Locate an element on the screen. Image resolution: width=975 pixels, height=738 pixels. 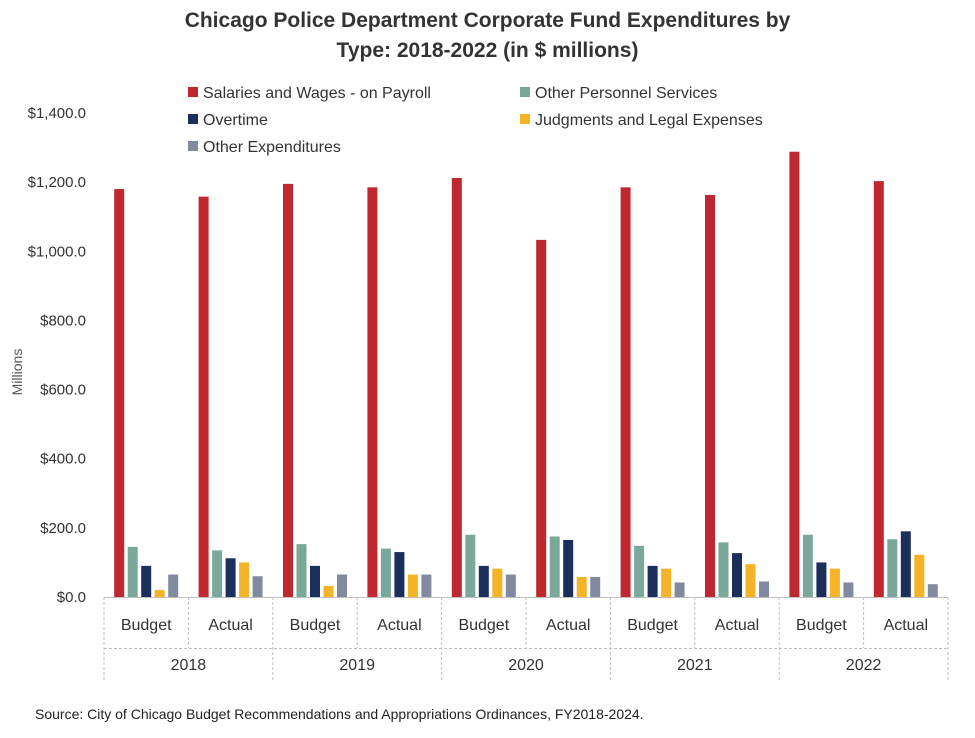
legend-label: Other Personnel Services is located at coordinates (626, 93).